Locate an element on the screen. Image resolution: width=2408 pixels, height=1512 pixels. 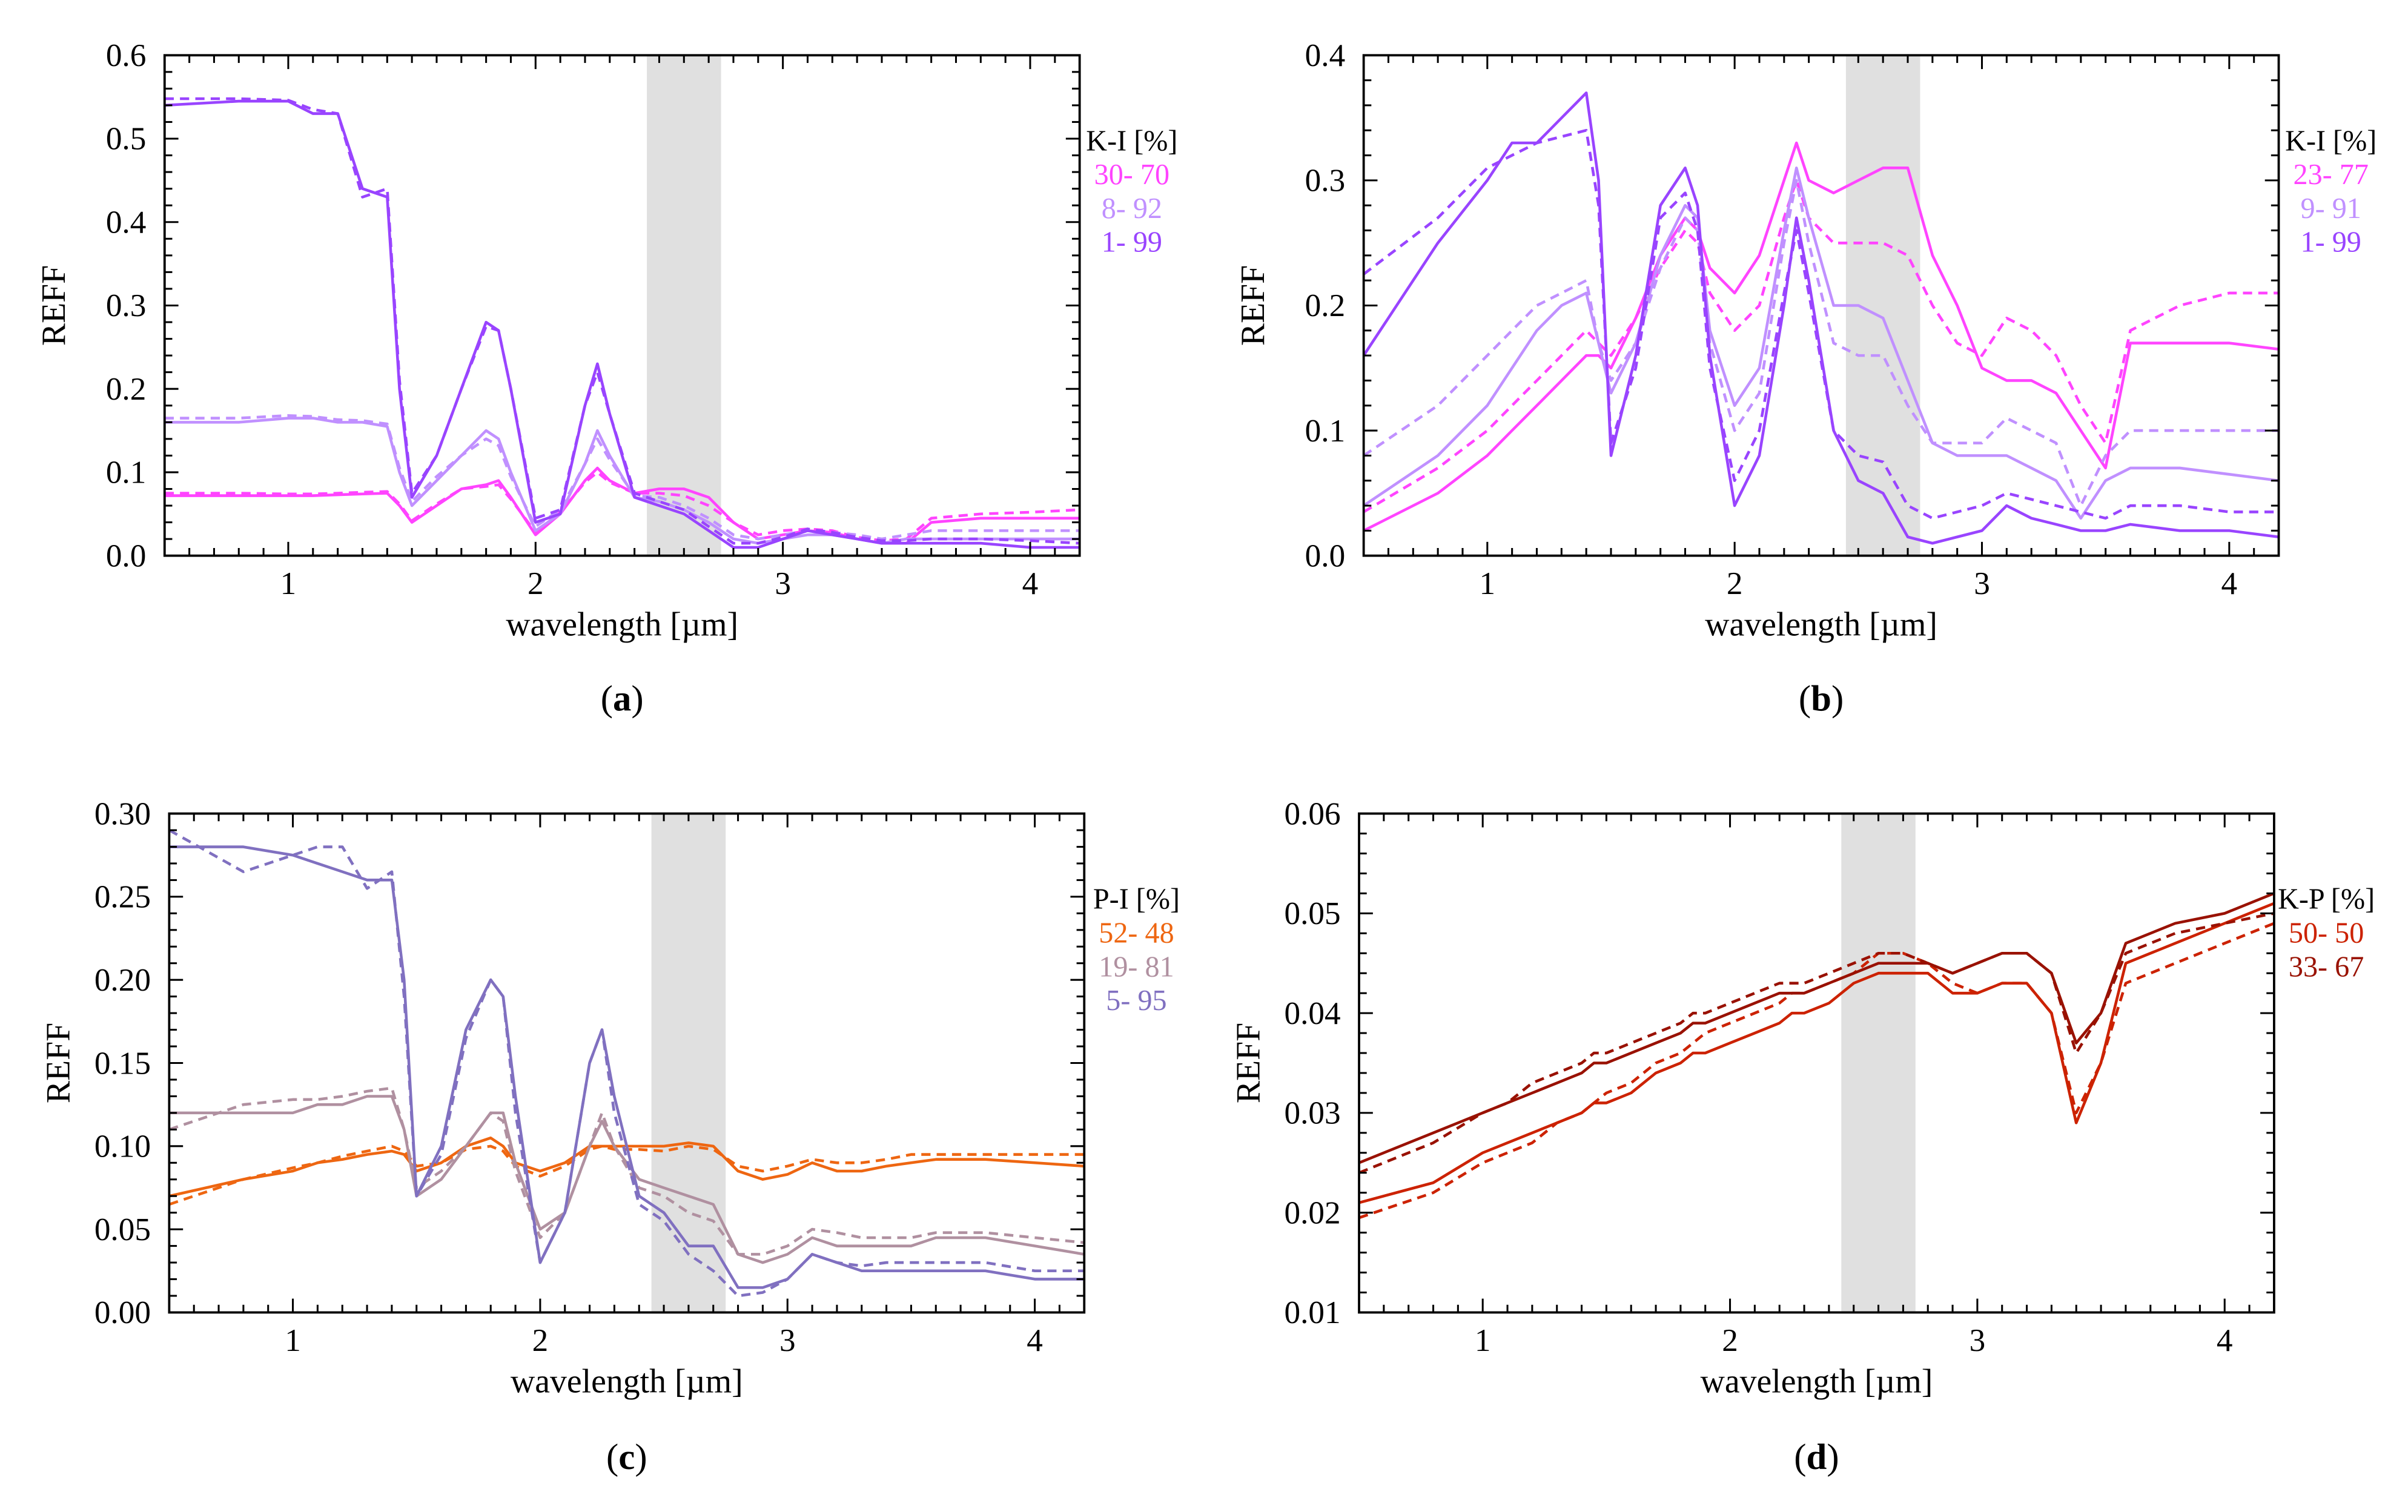
y-tick-label: 0.6 is located at coordinates (126, 55).